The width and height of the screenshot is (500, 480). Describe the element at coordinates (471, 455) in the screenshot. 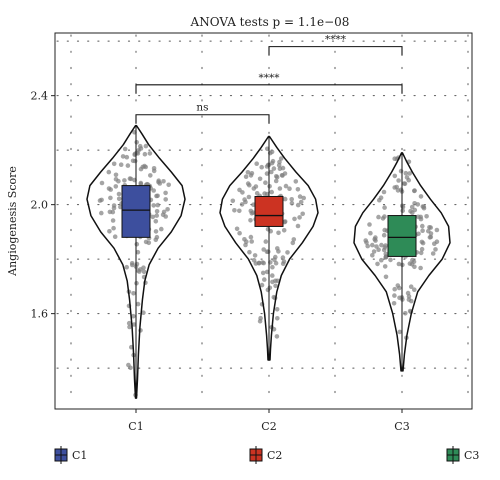

I see `legend-label-c3: C3` at that location.